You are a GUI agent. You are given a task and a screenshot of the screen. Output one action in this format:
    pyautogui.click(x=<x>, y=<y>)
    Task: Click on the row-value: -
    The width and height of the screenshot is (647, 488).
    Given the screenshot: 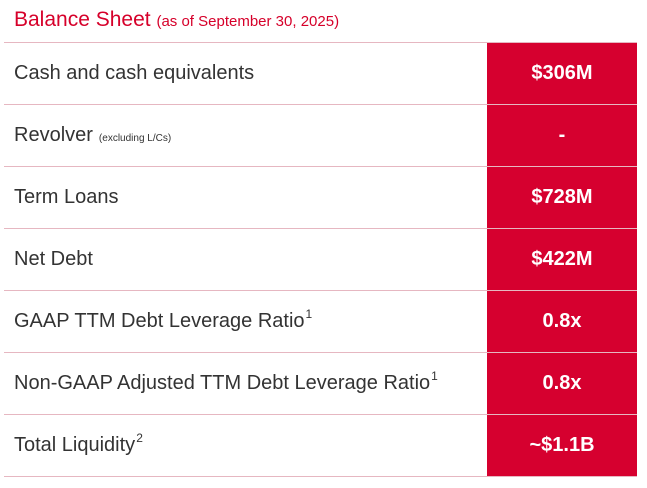 What is the action you would take?
    pyautogui.click(x=562, y=135)
    